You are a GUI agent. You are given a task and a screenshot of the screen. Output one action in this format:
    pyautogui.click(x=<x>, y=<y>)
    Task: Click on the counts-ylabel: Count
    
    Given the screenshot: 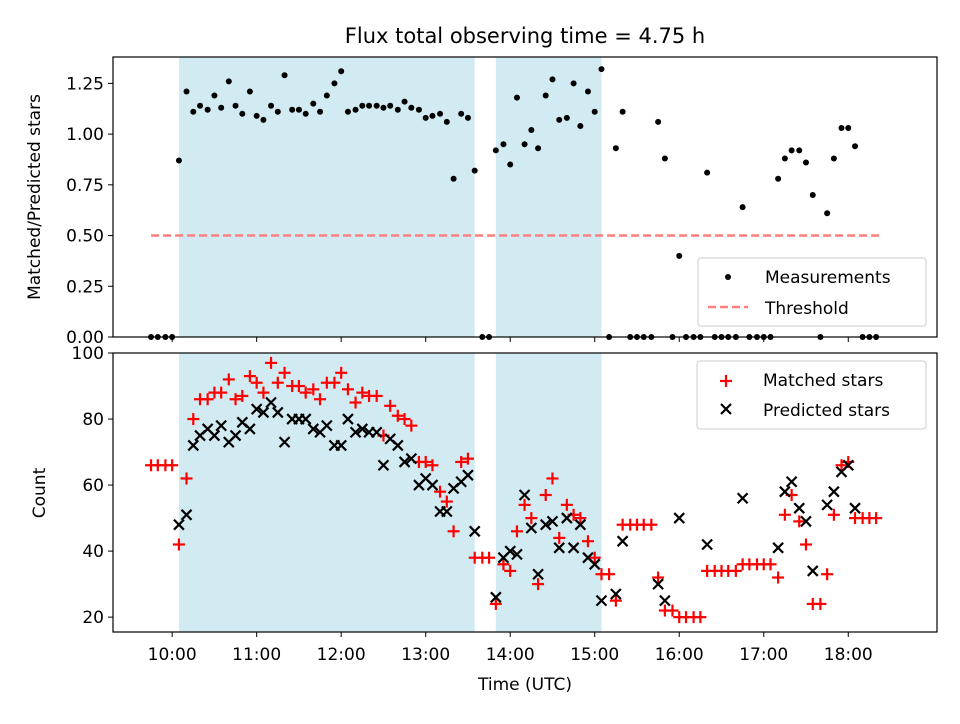 What is the action you would take?
    pyautogui.click(x=40, y=492)
    